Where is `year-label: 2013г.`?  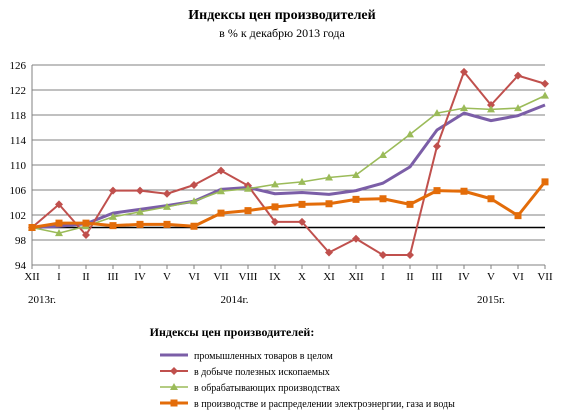
year-label: 2013г. is located at coordinates (42, 300).